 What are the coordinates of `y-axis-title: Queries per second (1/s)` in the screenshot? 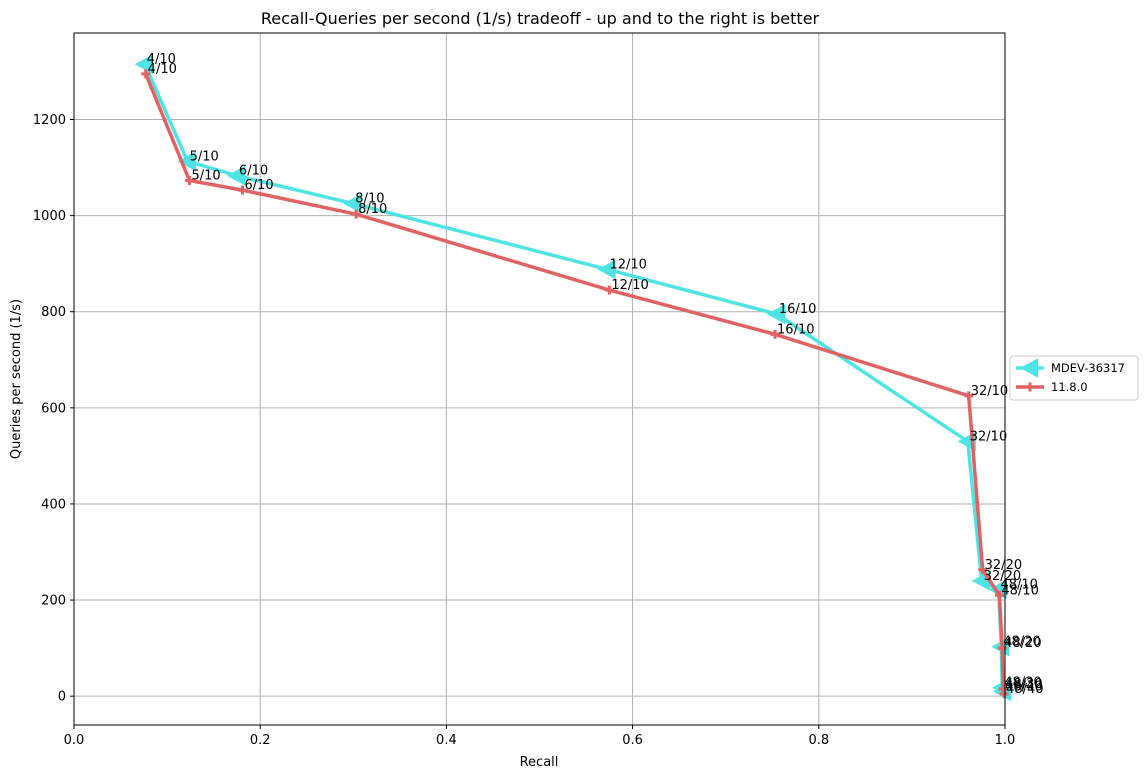 It's located at (16, 379).